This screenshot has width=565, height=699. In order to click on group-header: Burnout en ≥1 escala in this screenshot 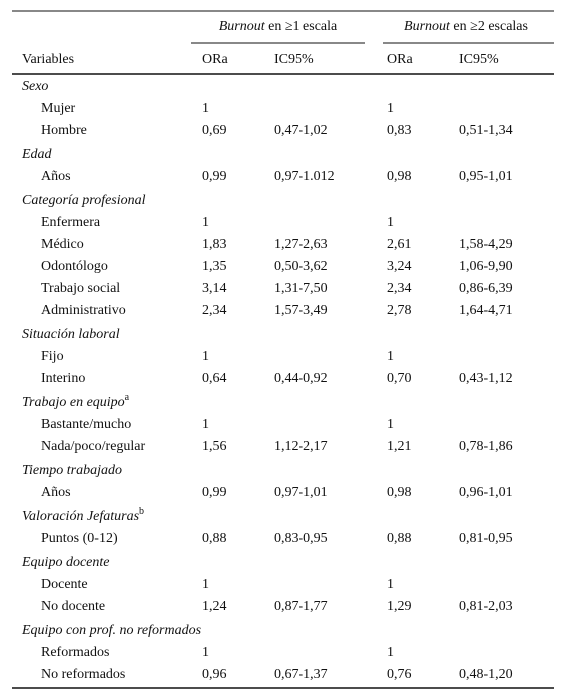, I will do `click(278, 26)`.